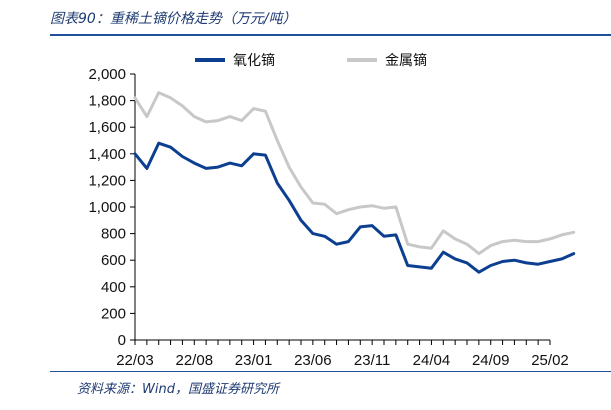 Image resolution: width=611 pixels, height=410 pixels. What do you see at coordinates (313, 360) in the screenshot?
I see `x-tick-label: 23/06` at bounding box center [313, 360].